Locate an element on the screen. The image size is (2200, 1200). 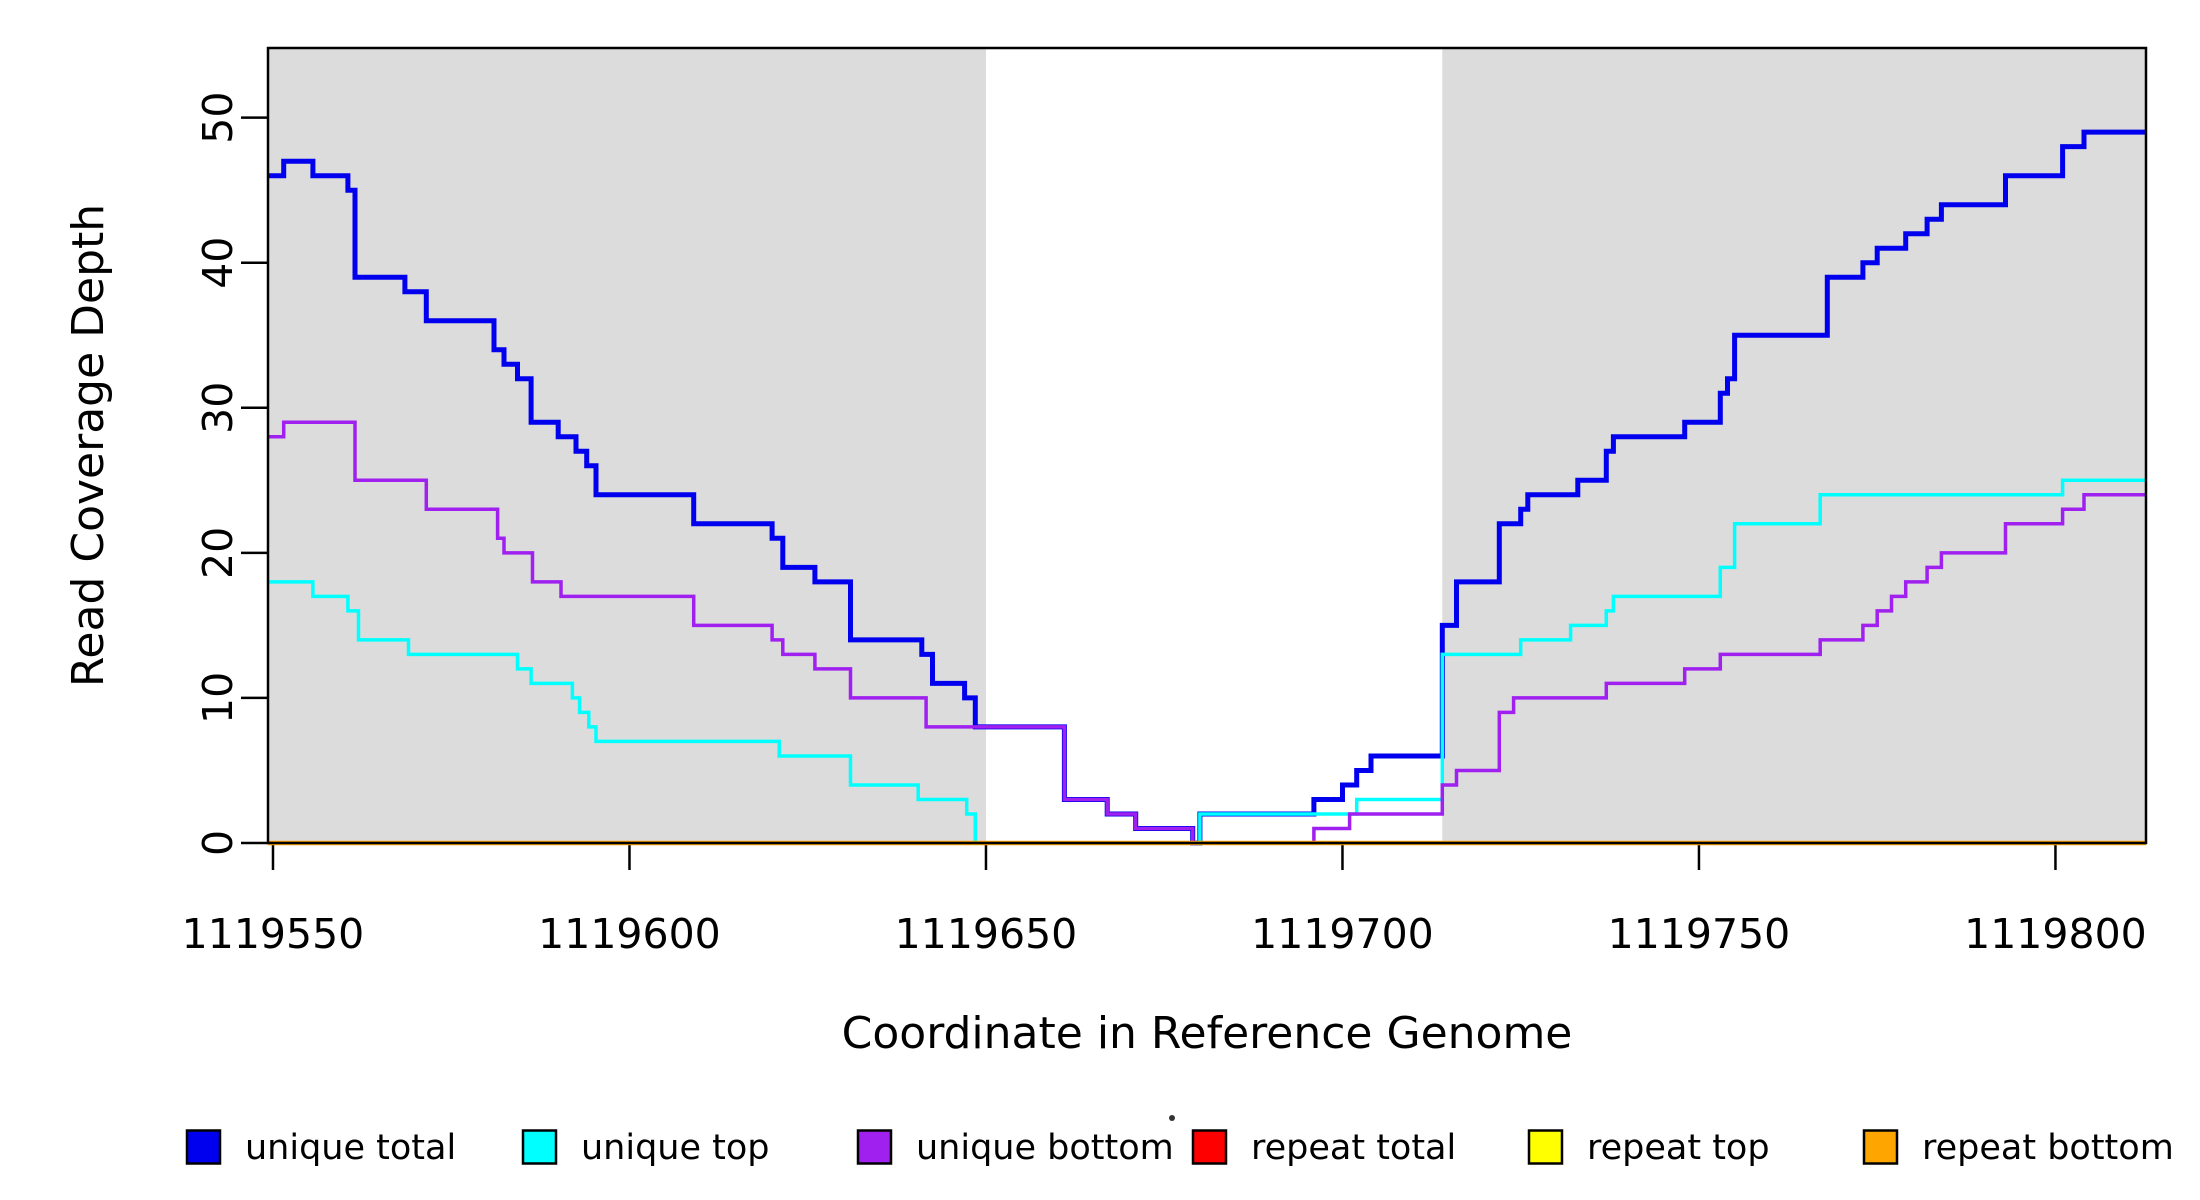
legend-label-repeat-total: repeat total is located at coordinates (1353, 1148).